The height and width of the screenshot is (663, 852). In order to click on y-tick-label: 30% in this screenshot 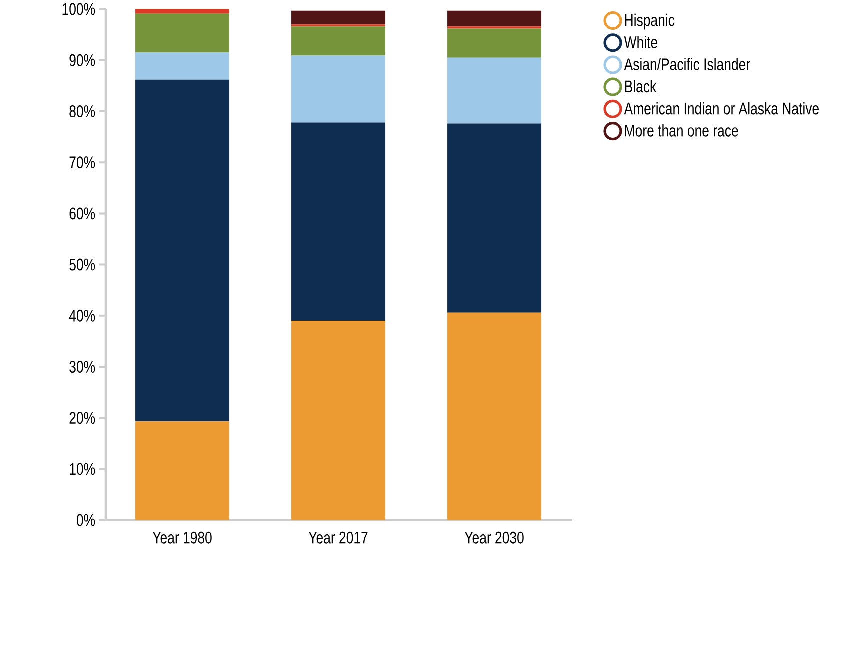, I will do `click(83, 366)`.